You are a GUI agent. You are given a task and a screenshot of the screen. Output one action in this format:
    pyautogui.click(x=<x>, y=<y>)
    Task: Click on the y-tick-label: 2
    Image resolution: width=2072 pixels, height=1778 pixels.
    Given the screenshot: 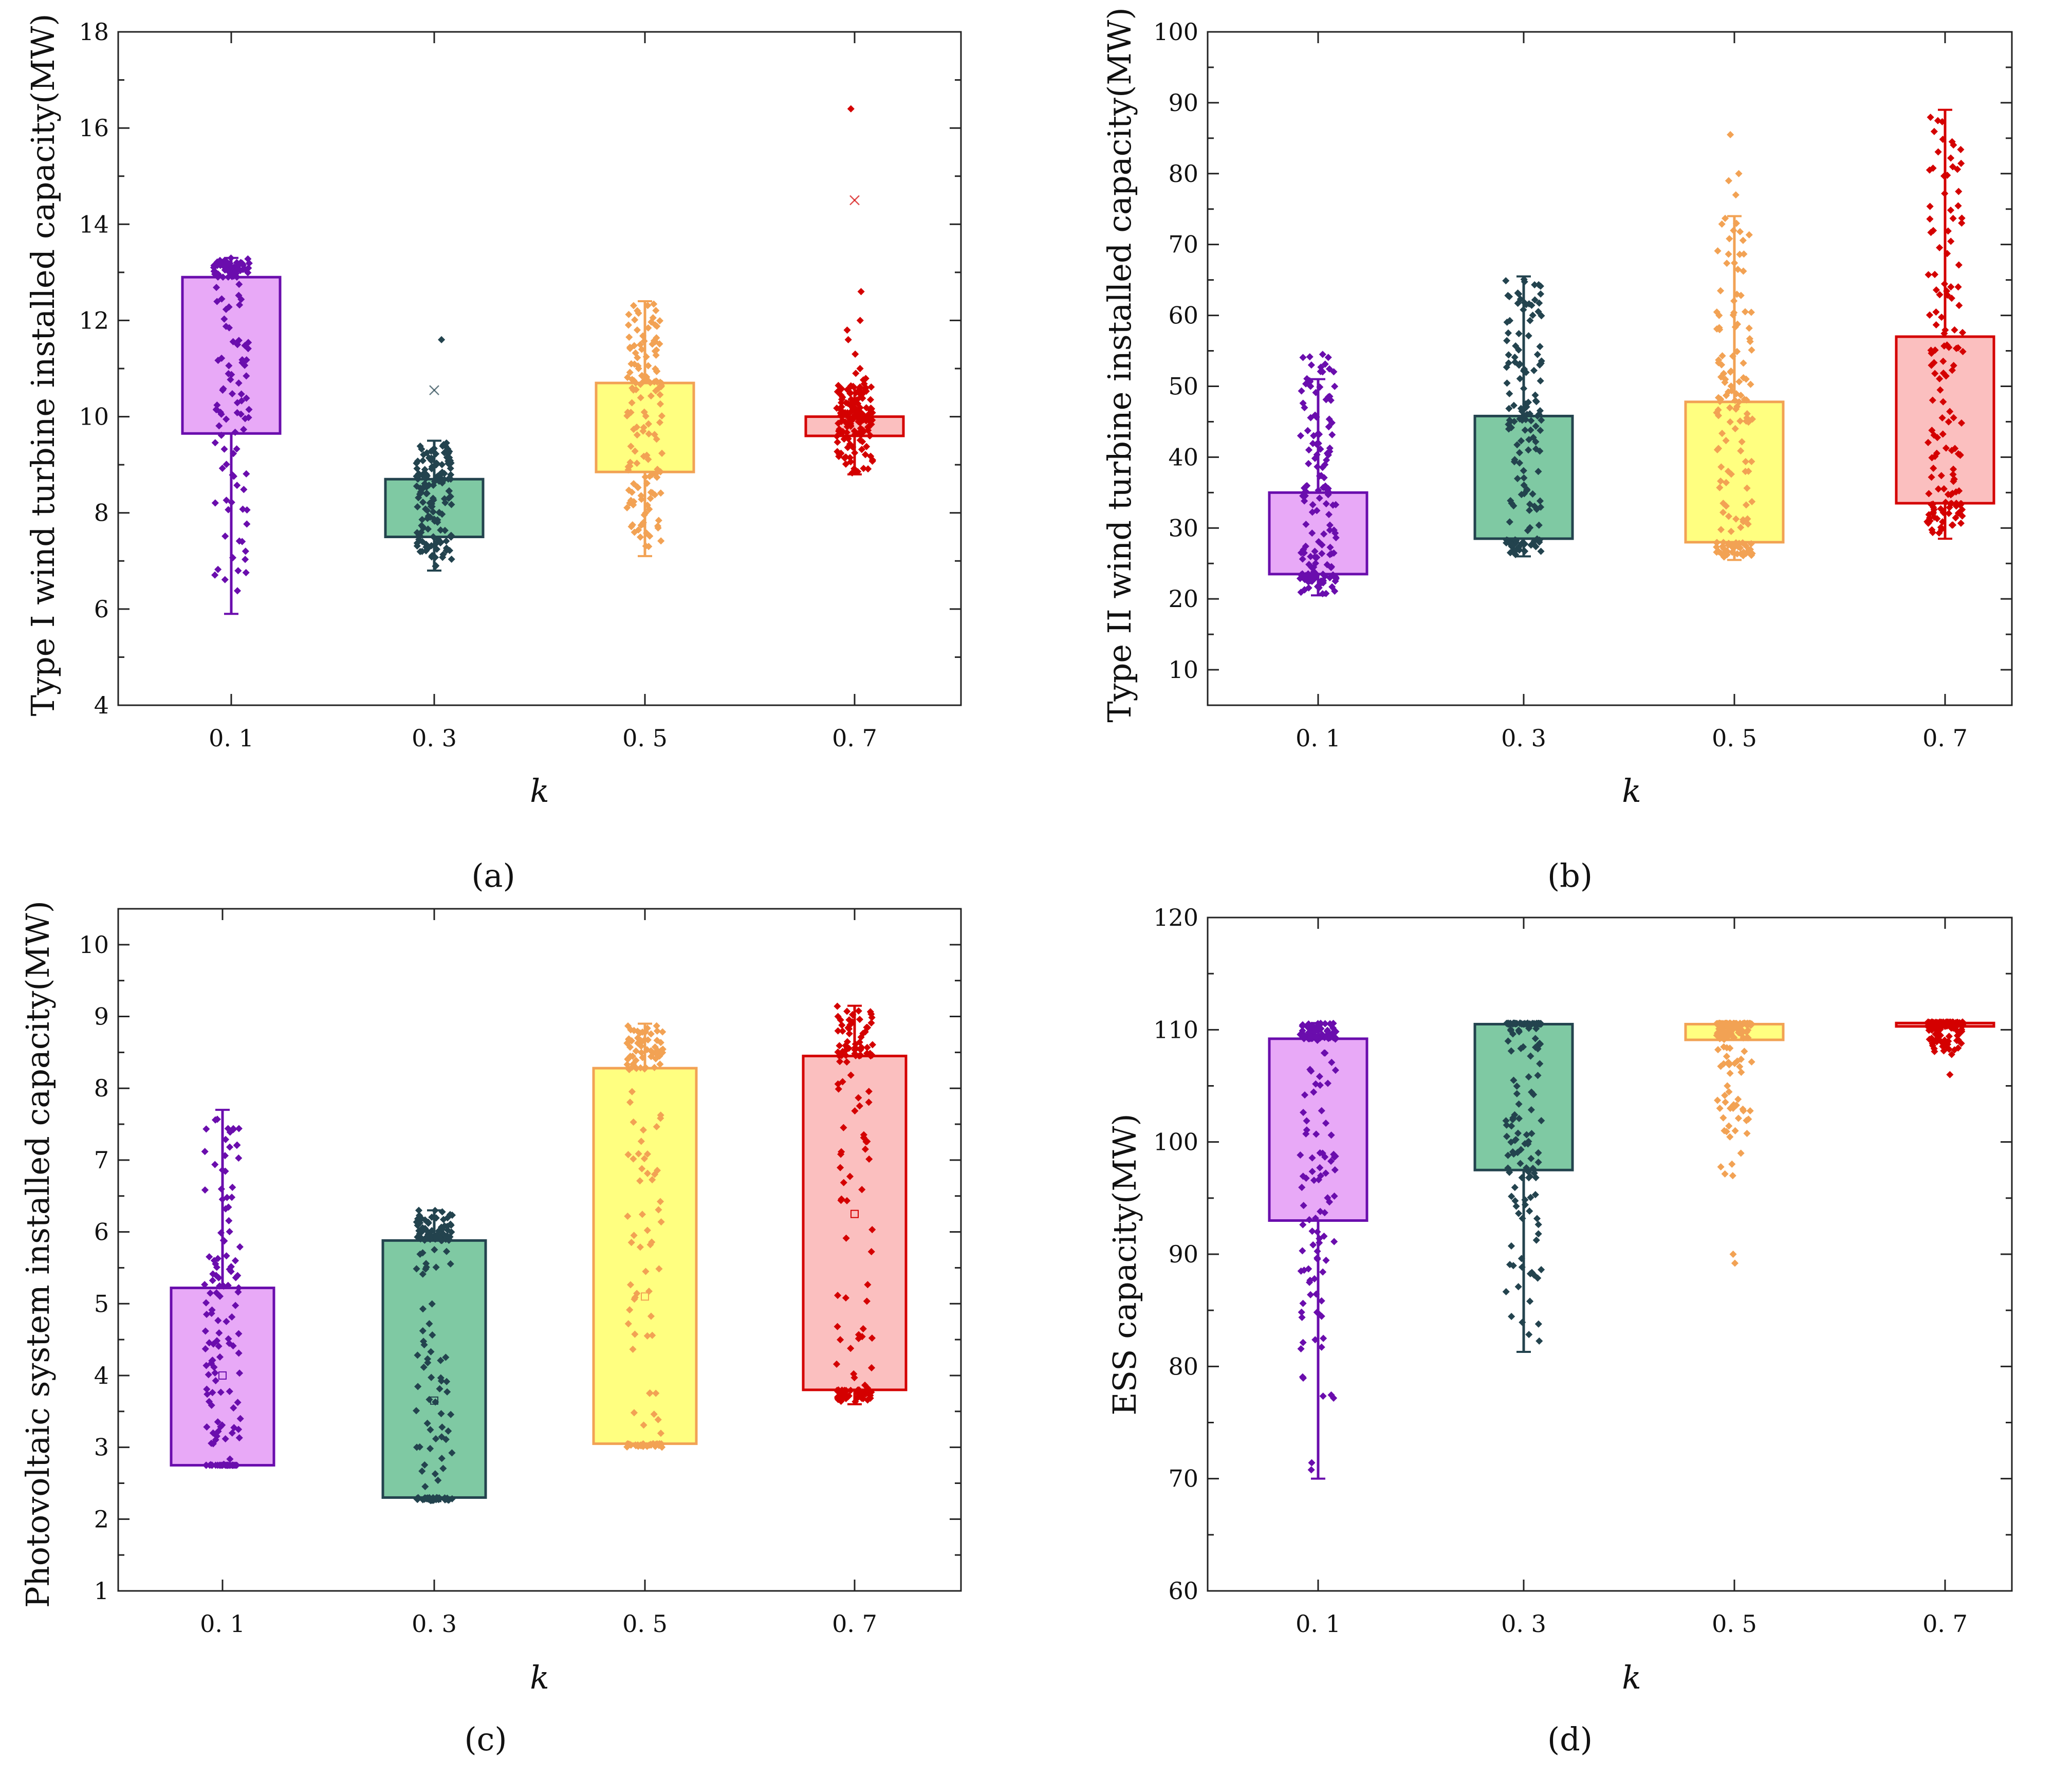 What is the action you would take?
    pyautogui.click(x=101, y=1519)
    